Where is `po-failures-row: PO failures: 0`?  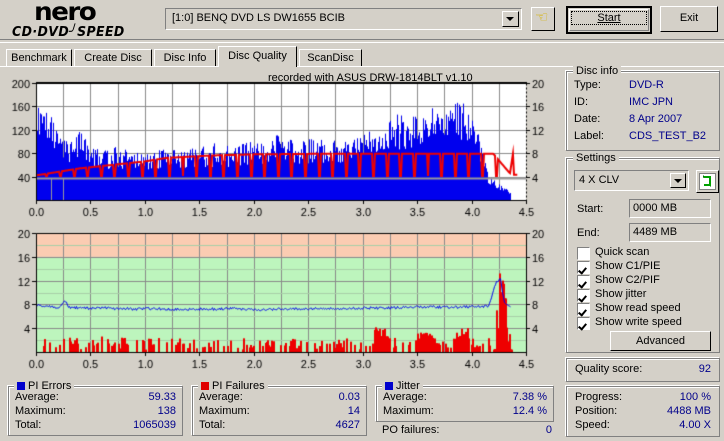 po-failures-row: PO failures: 0 is located at coordinates (467, 431).